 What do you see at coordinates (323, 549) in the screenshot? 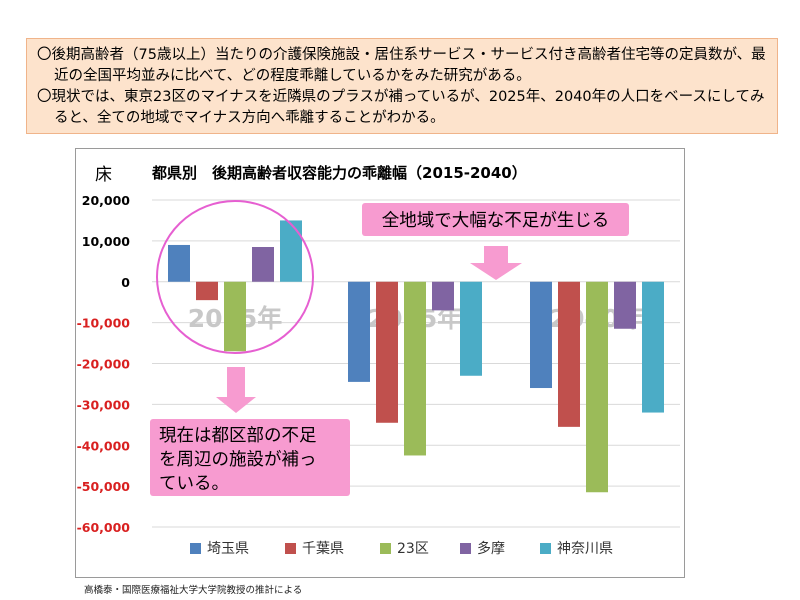
I see `legend-label: 千葉県` at bounding box center [323, 549].